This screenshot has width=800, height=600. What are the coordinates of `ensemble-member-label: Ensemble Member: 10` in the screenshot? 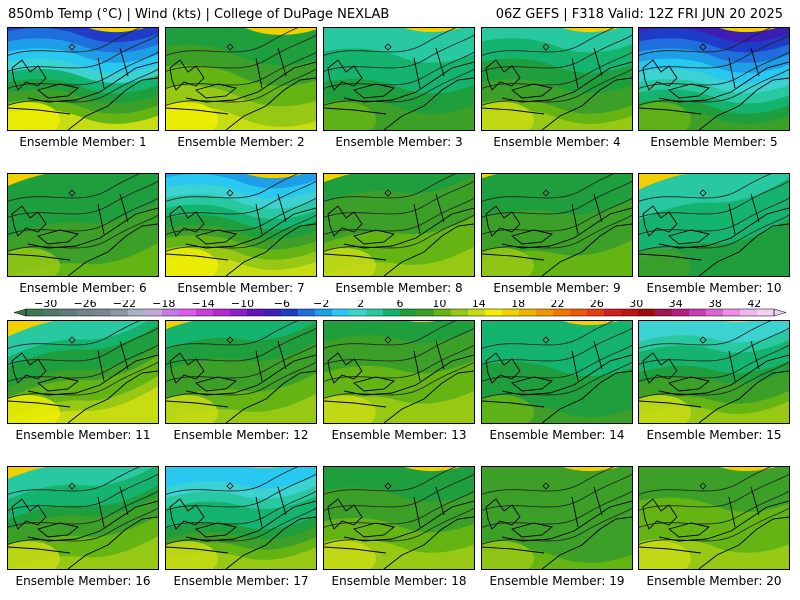 It's located at (714, 288).